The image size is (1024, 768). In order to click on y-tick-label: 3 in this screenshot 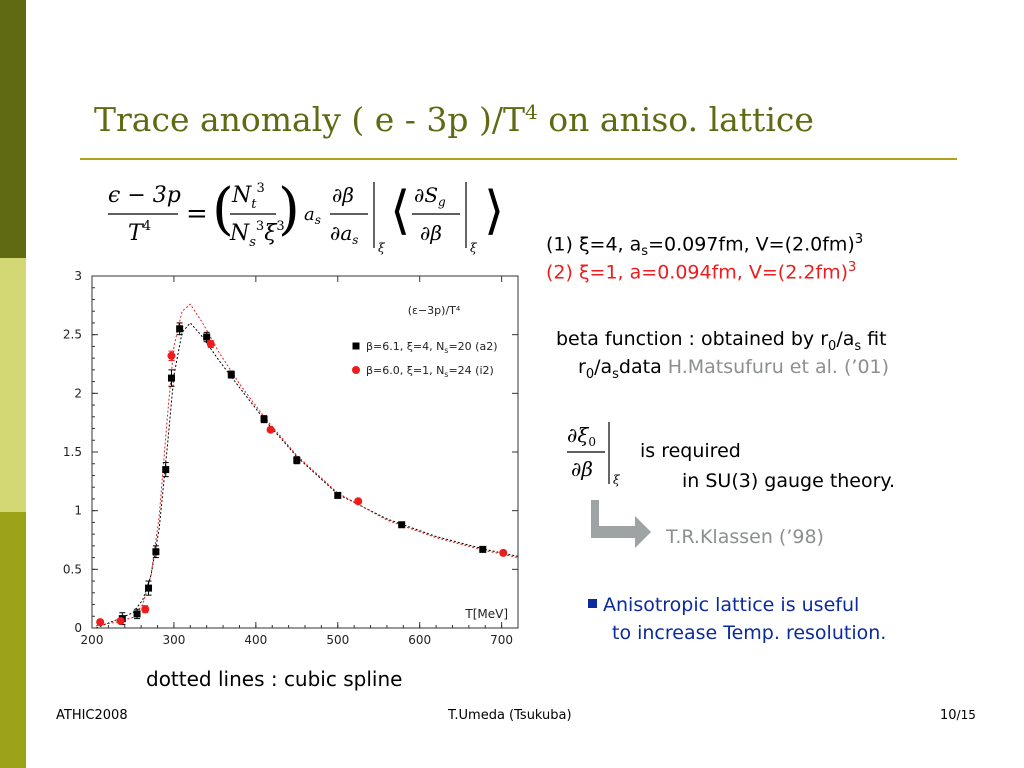, I will do `click(78, 276)`.